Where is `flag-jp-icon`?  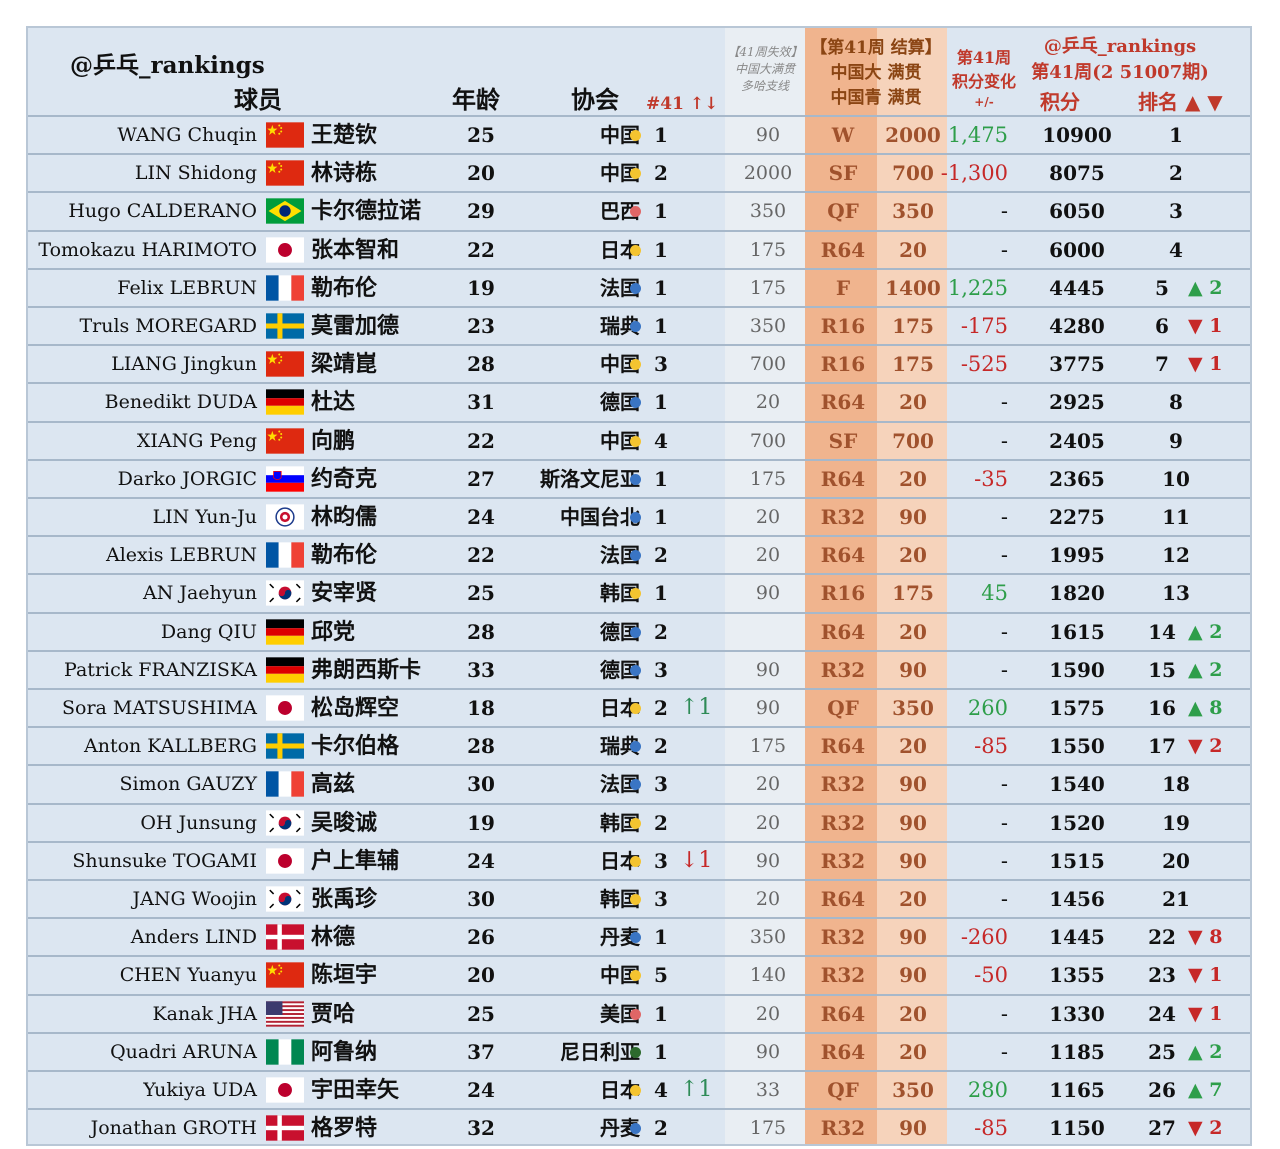 flag-jp-icon is located at coordinates (285, 708).